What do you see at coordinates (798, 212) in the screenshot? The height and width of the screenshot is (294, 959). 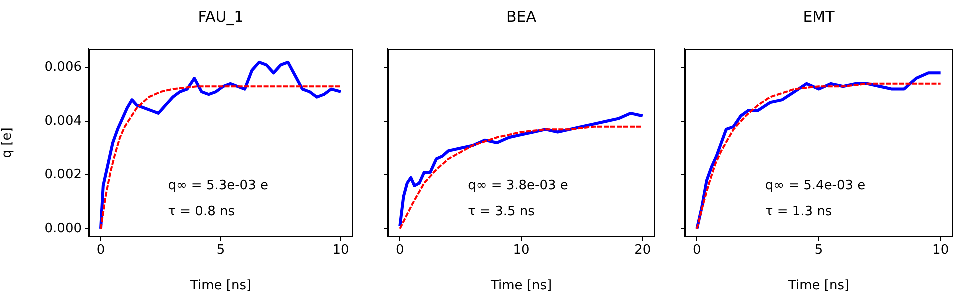 I see `annotation: τ = 1.3 ns` at bounding box center [798, 212].